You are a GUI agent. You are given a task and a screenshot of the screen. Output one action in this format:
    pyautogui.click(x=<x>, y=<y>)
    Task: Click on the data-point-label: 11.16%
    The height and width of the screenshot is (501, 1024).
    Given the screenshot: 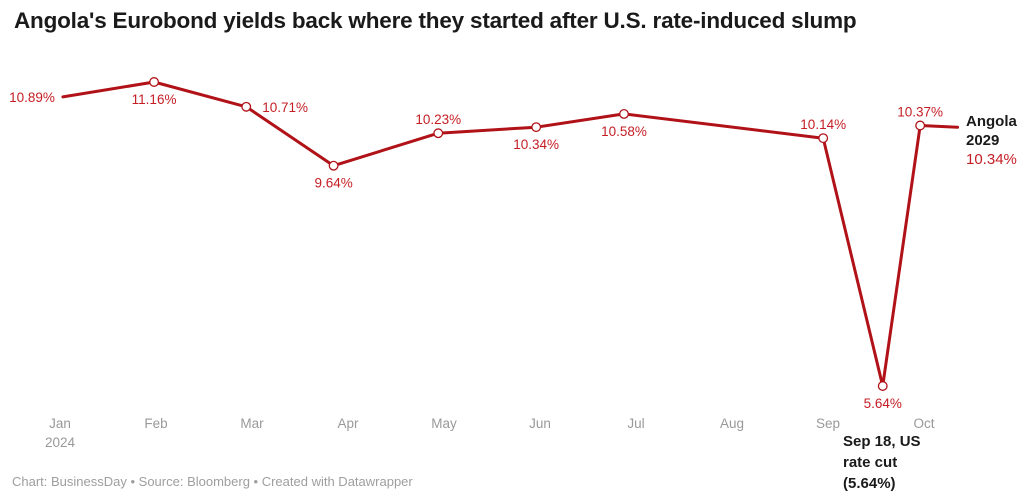 What is the action you would take?
    pyautogui.click(x=154, y=99)
    